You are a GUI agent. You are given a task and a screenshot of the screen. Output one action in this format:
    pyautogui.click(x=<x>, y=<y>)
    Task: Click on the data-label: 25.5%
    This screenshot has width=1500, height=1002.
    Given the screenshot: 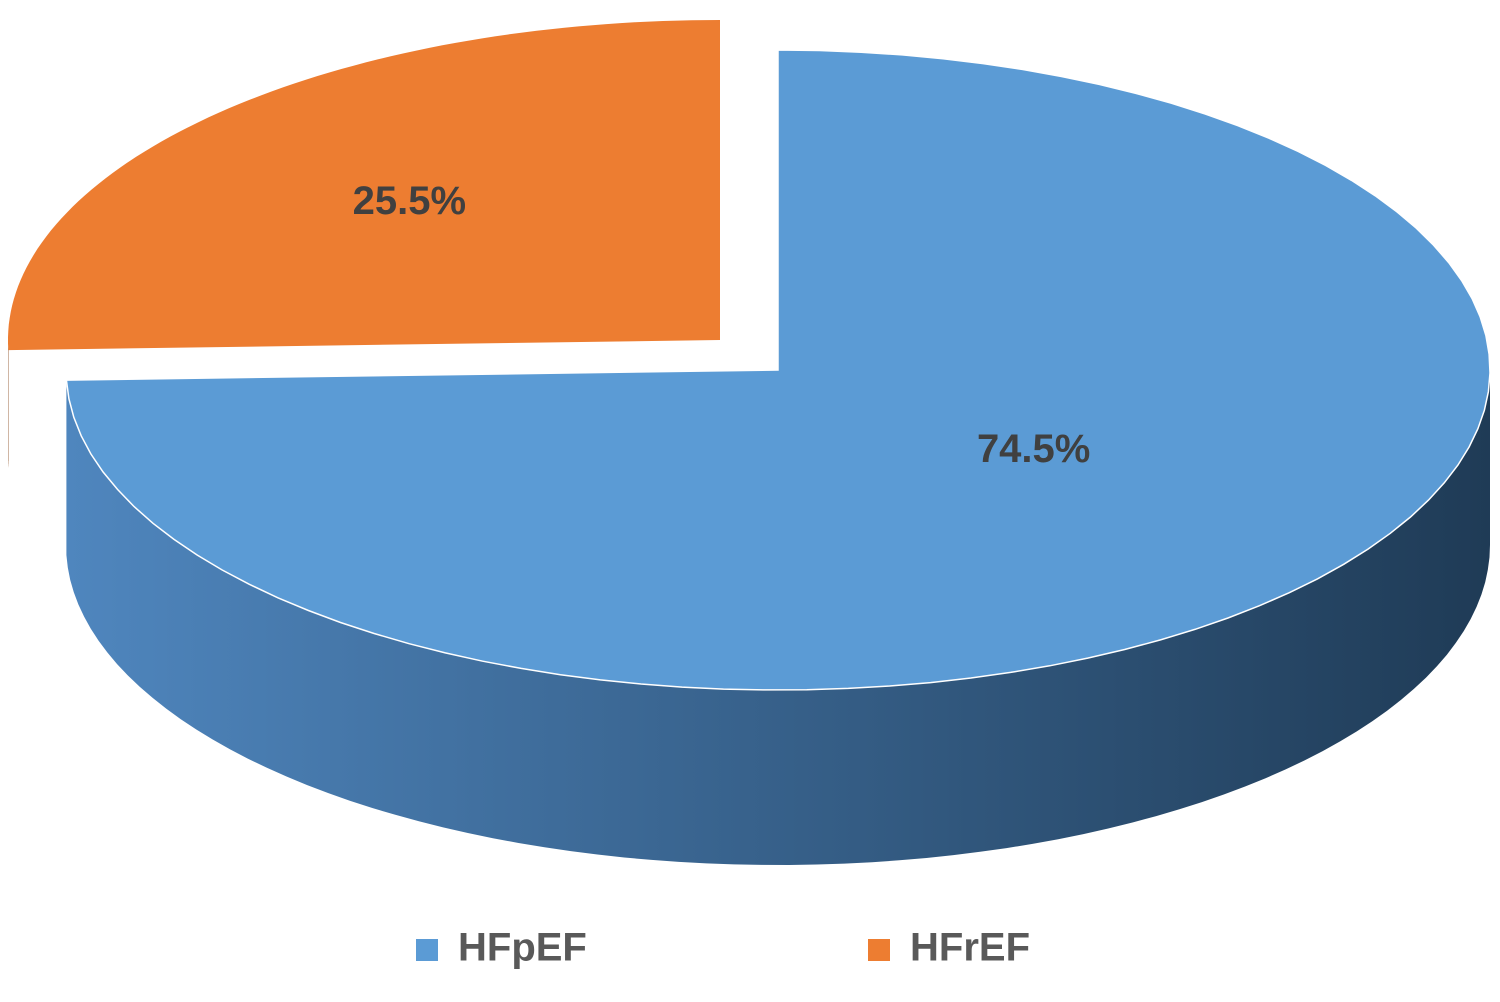 What is the action you would take?
    pyautogui.click(x=409, y=201)
    